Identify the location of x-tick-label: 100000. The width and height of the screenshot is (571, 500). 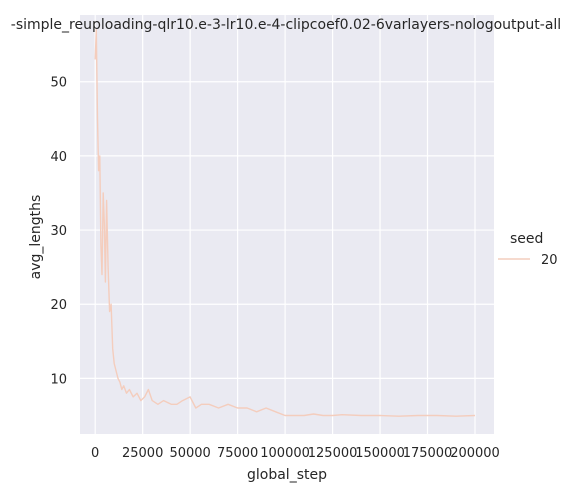
(285, 453).